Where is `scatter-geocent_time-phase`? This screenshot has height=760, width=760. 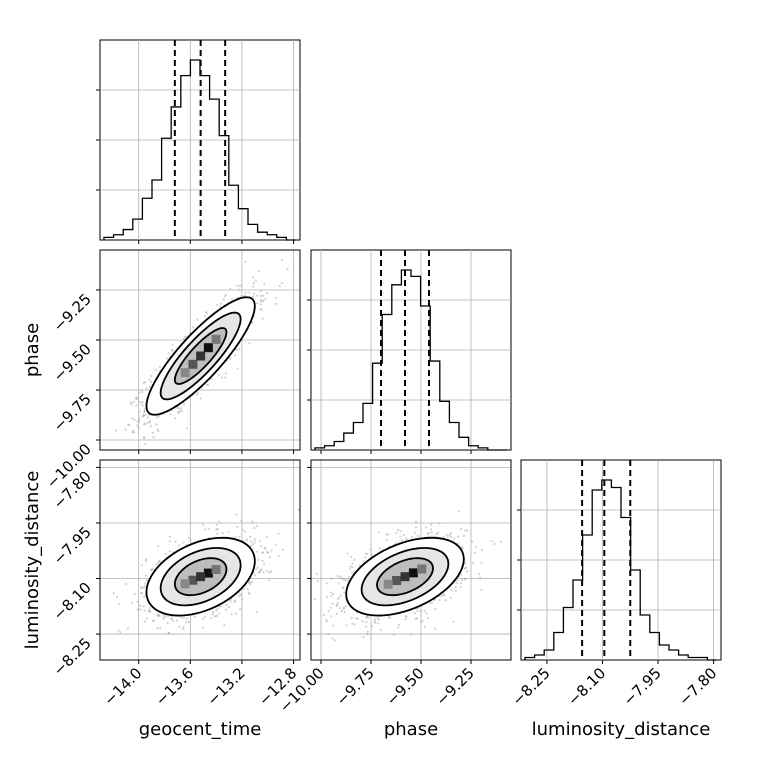
scatter-geocent_time-phase is located at coordinates (198, 351).